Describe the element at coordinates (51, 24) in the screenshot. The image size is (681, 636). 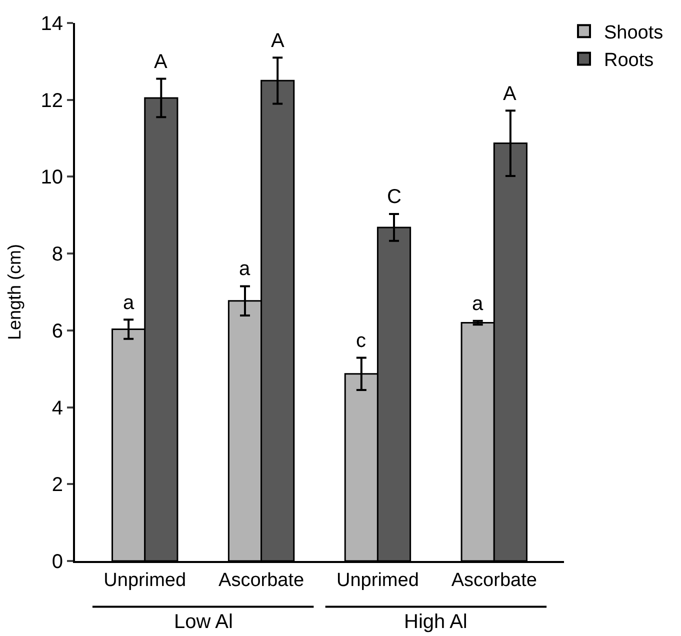
I see `y-tick-label: 14` at that location.